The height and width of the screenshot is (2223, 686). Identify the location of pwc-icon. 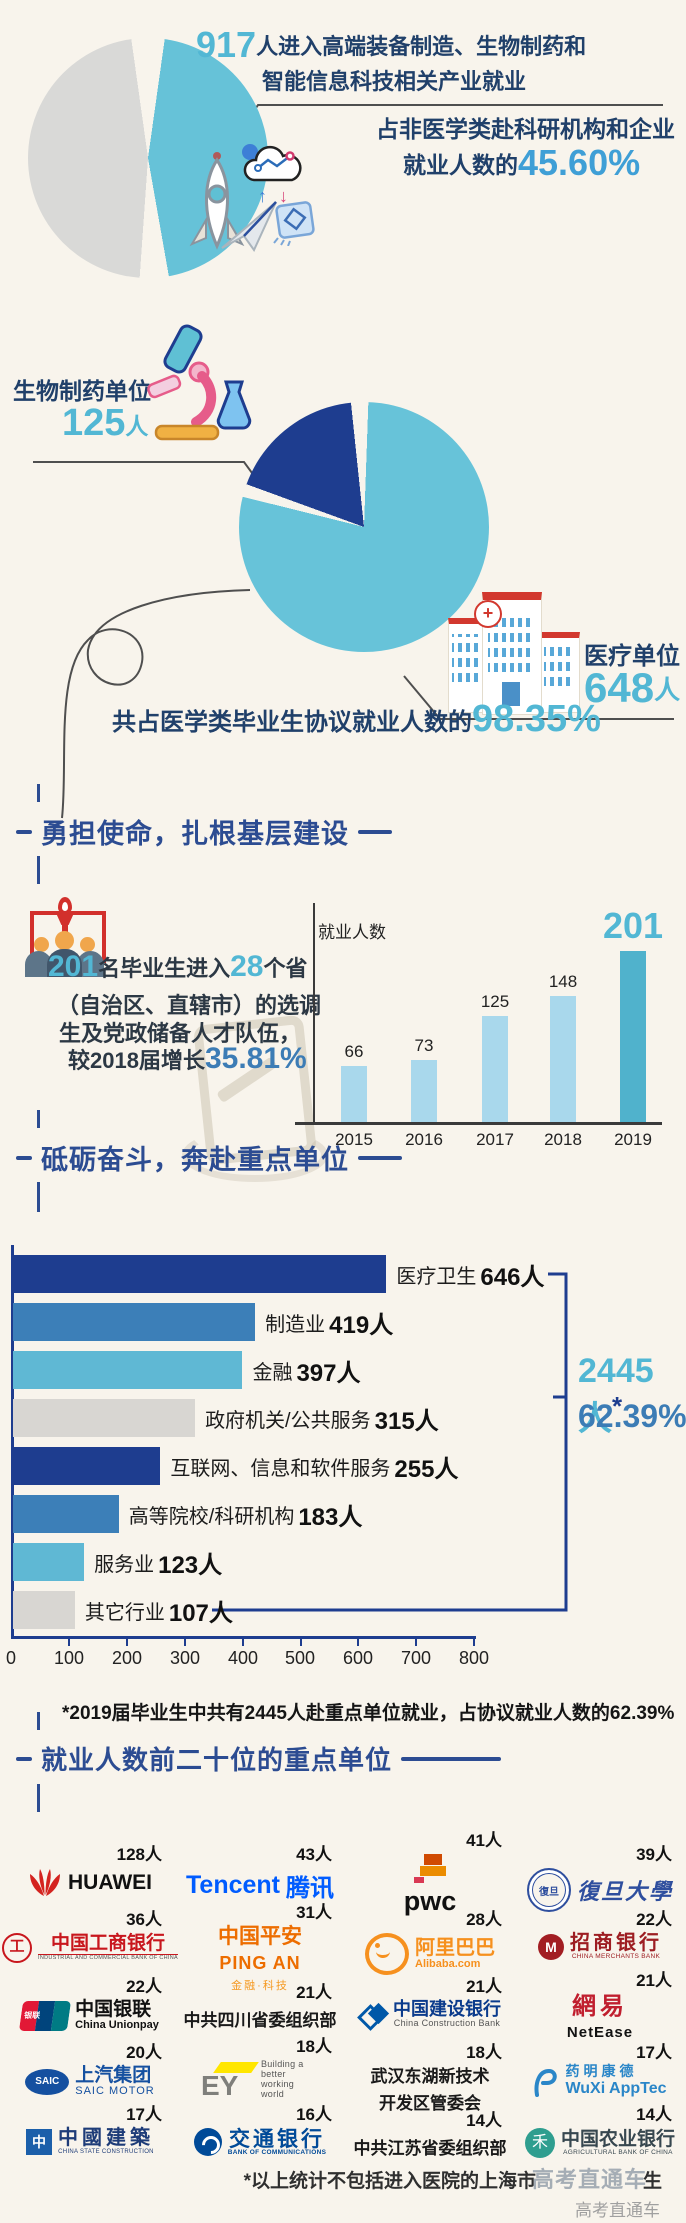
(430, 1868).